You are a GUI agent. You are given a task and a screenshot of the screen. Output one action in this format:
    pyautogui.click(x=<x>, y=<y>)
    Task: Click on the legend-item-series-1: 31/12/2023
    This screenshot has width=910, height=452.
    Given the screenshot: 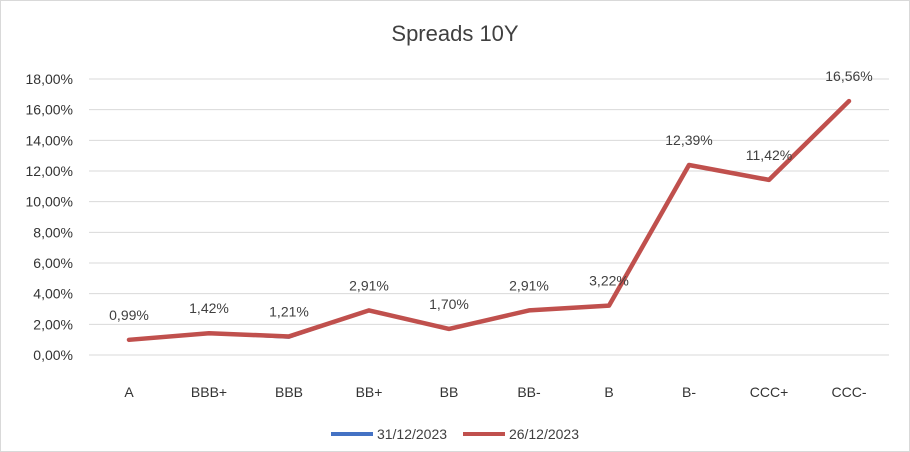 What is the action you would take?
    pyautogui.click(x=389, y=434)
    